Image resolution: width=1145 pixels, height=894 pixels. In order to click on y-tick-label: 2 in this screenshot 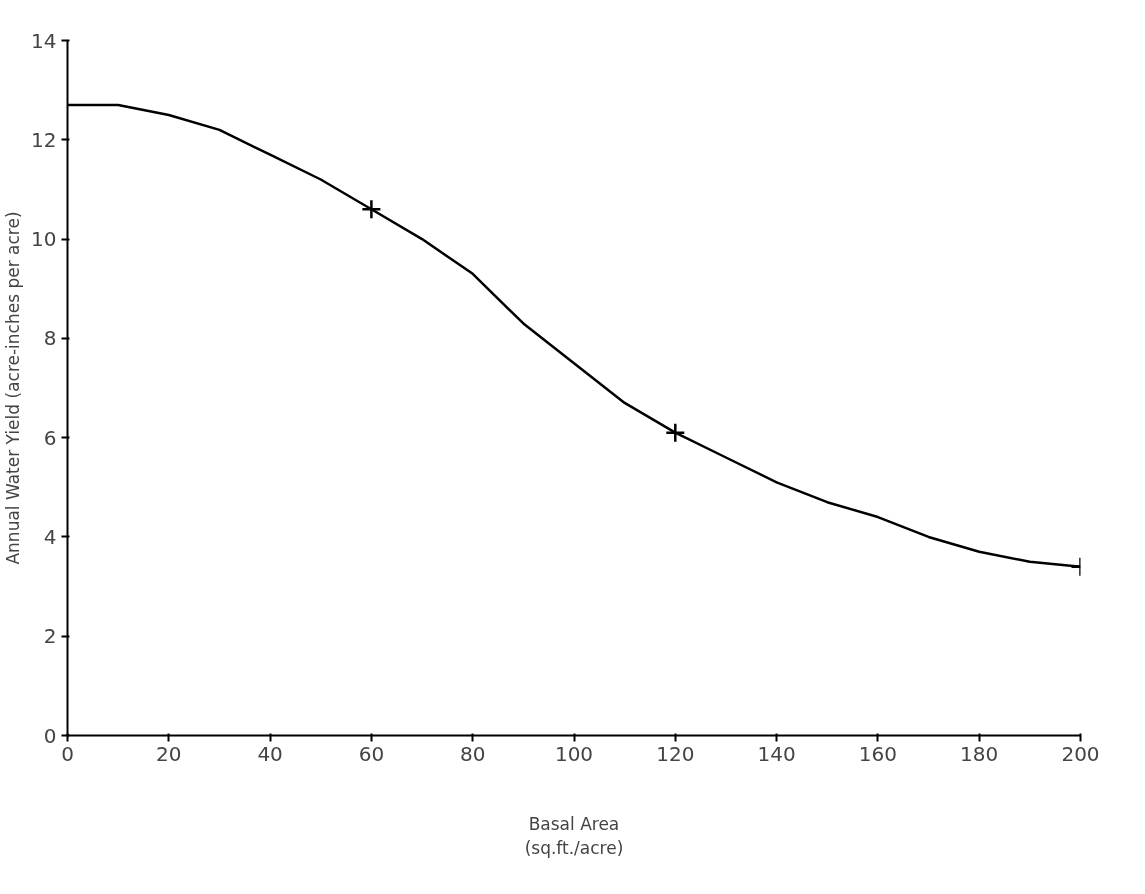, I will do `click(50, 636)`.